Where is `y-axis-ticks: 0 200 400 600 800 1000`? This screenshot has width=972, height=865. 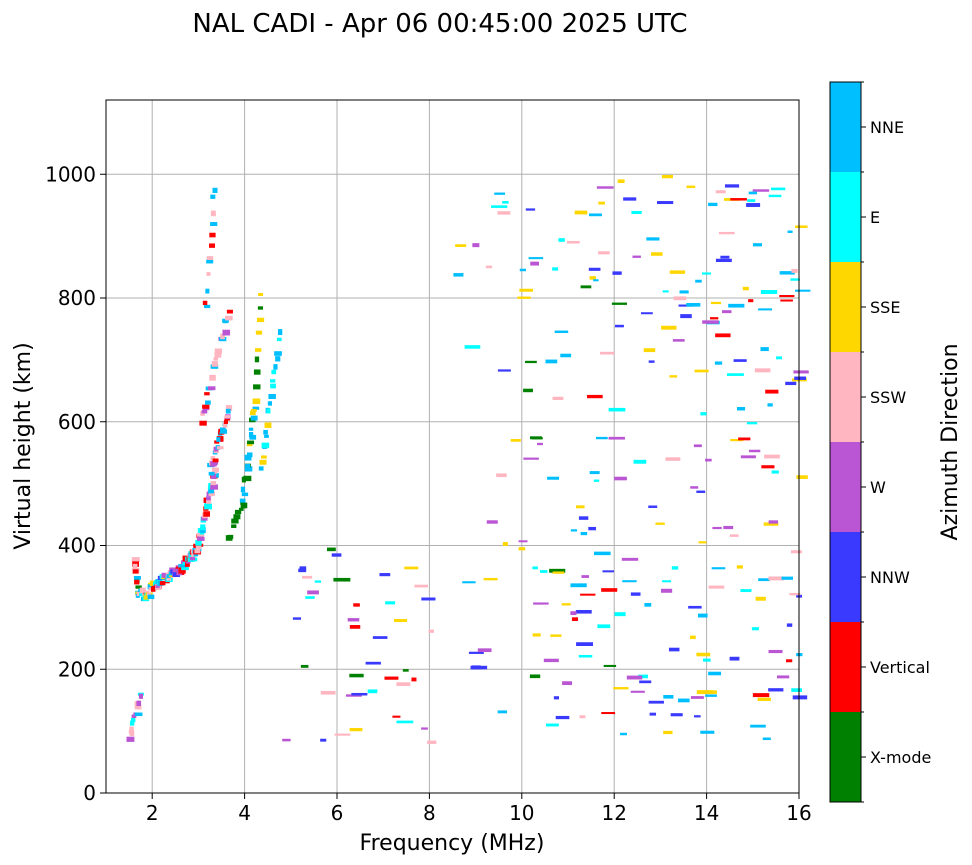
y-axis-ticks: 0 200 400 600 800 1000 is located at coordinates (75, 483).